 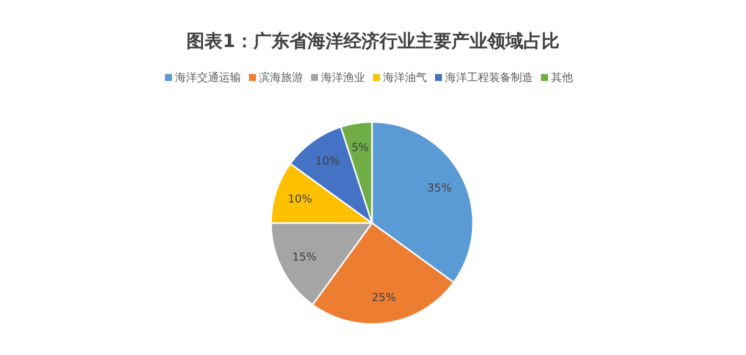 What do you see at coordinates (373, 41) in the screenshot?
I see `chart-title: 图表1：广东省海洋经济行业主要产业领域占比` at bounding box center [373, 41].